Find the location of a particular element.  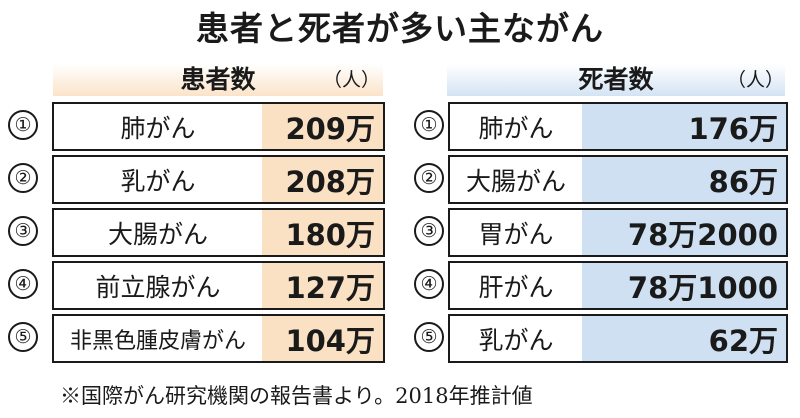

table-row: ② 大腸がん 86万 is located at coordinates (603, 179).